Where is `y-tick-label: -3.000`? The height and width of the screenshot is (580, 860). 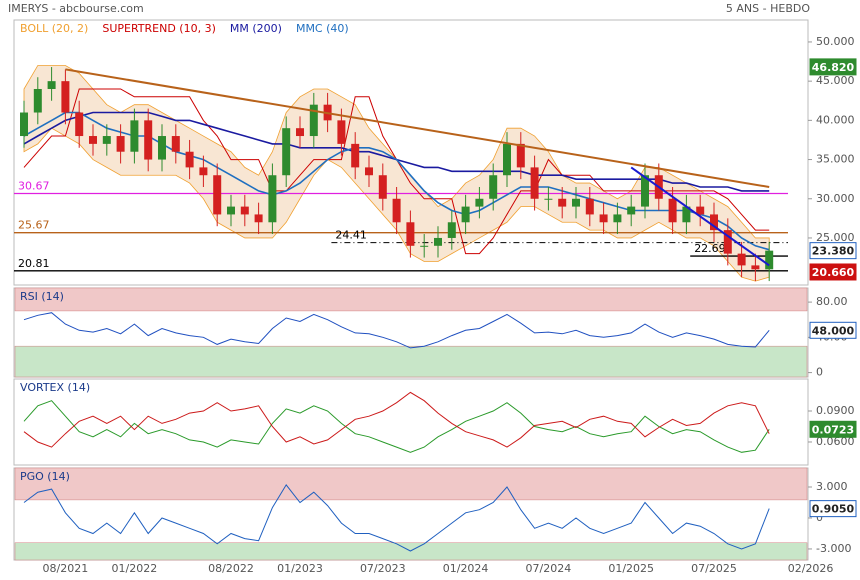 y-tick-label: -3.000 is located at coordinates (833, 548).